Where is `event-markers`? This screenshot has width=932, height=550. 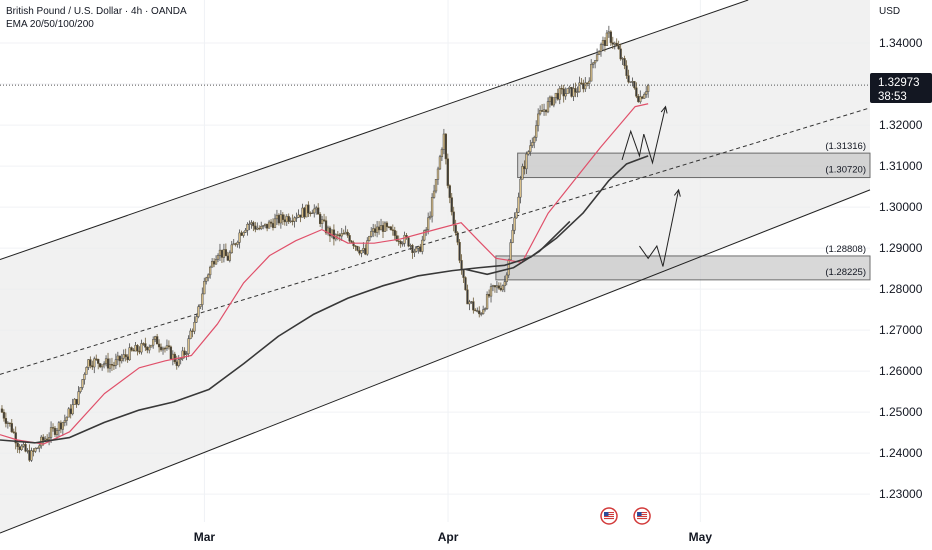
event-markers is located at coordinates (625, 516).